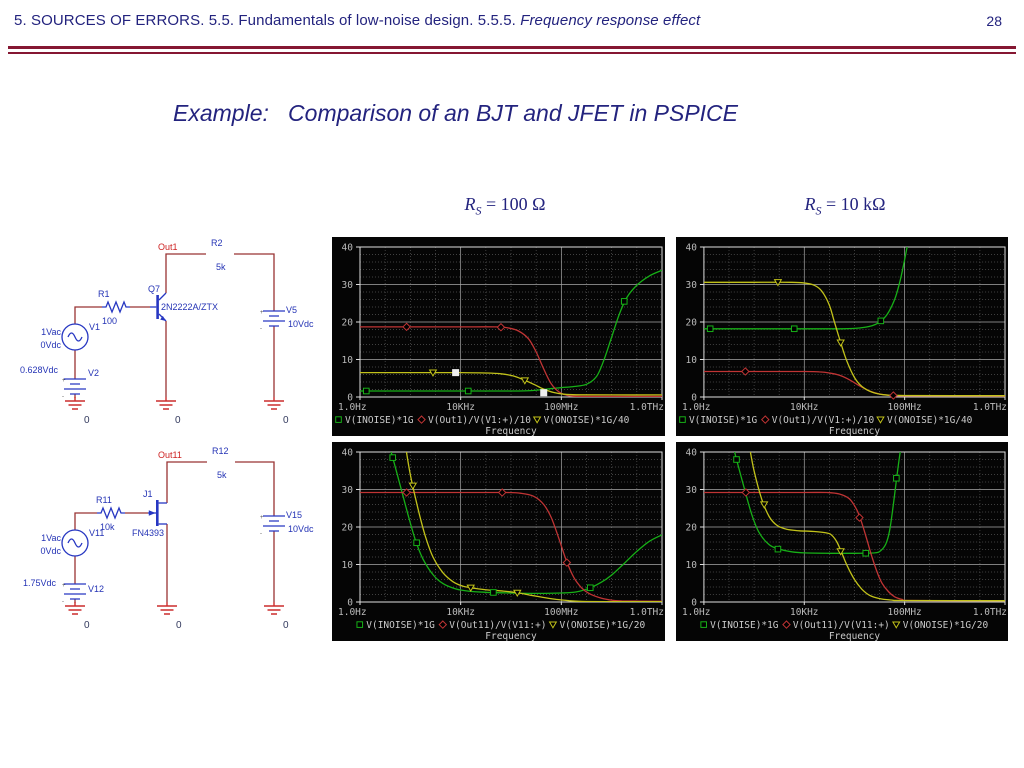  Describe the element at coordinates (512, 53) in the screenshot. I see `header-rule-thin` at that location.